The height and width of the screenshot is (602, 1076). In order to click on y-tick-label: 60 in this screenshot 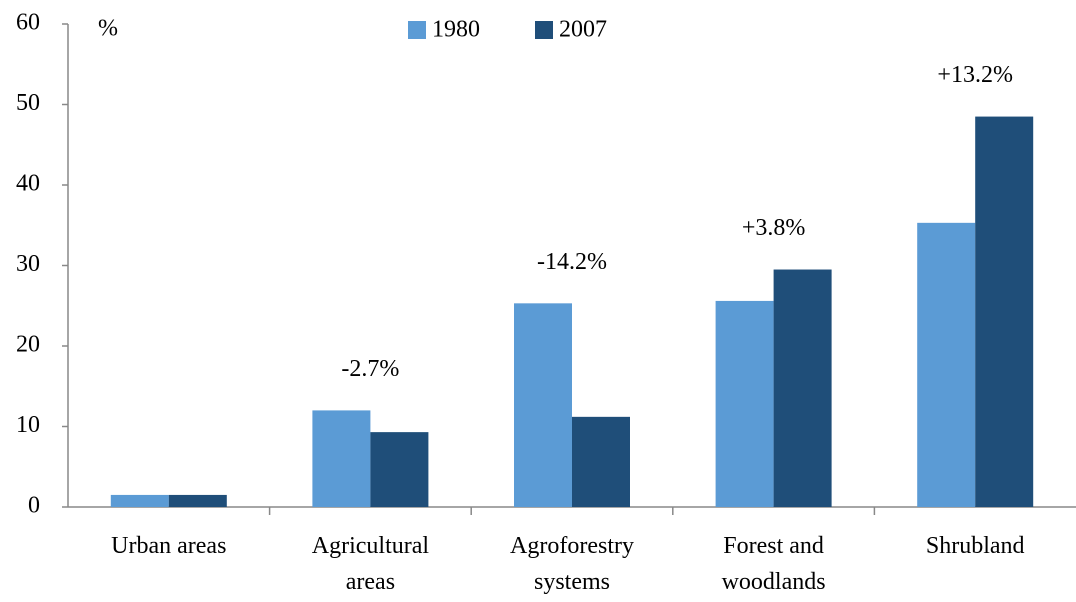, I will do `click(28, 23)`.